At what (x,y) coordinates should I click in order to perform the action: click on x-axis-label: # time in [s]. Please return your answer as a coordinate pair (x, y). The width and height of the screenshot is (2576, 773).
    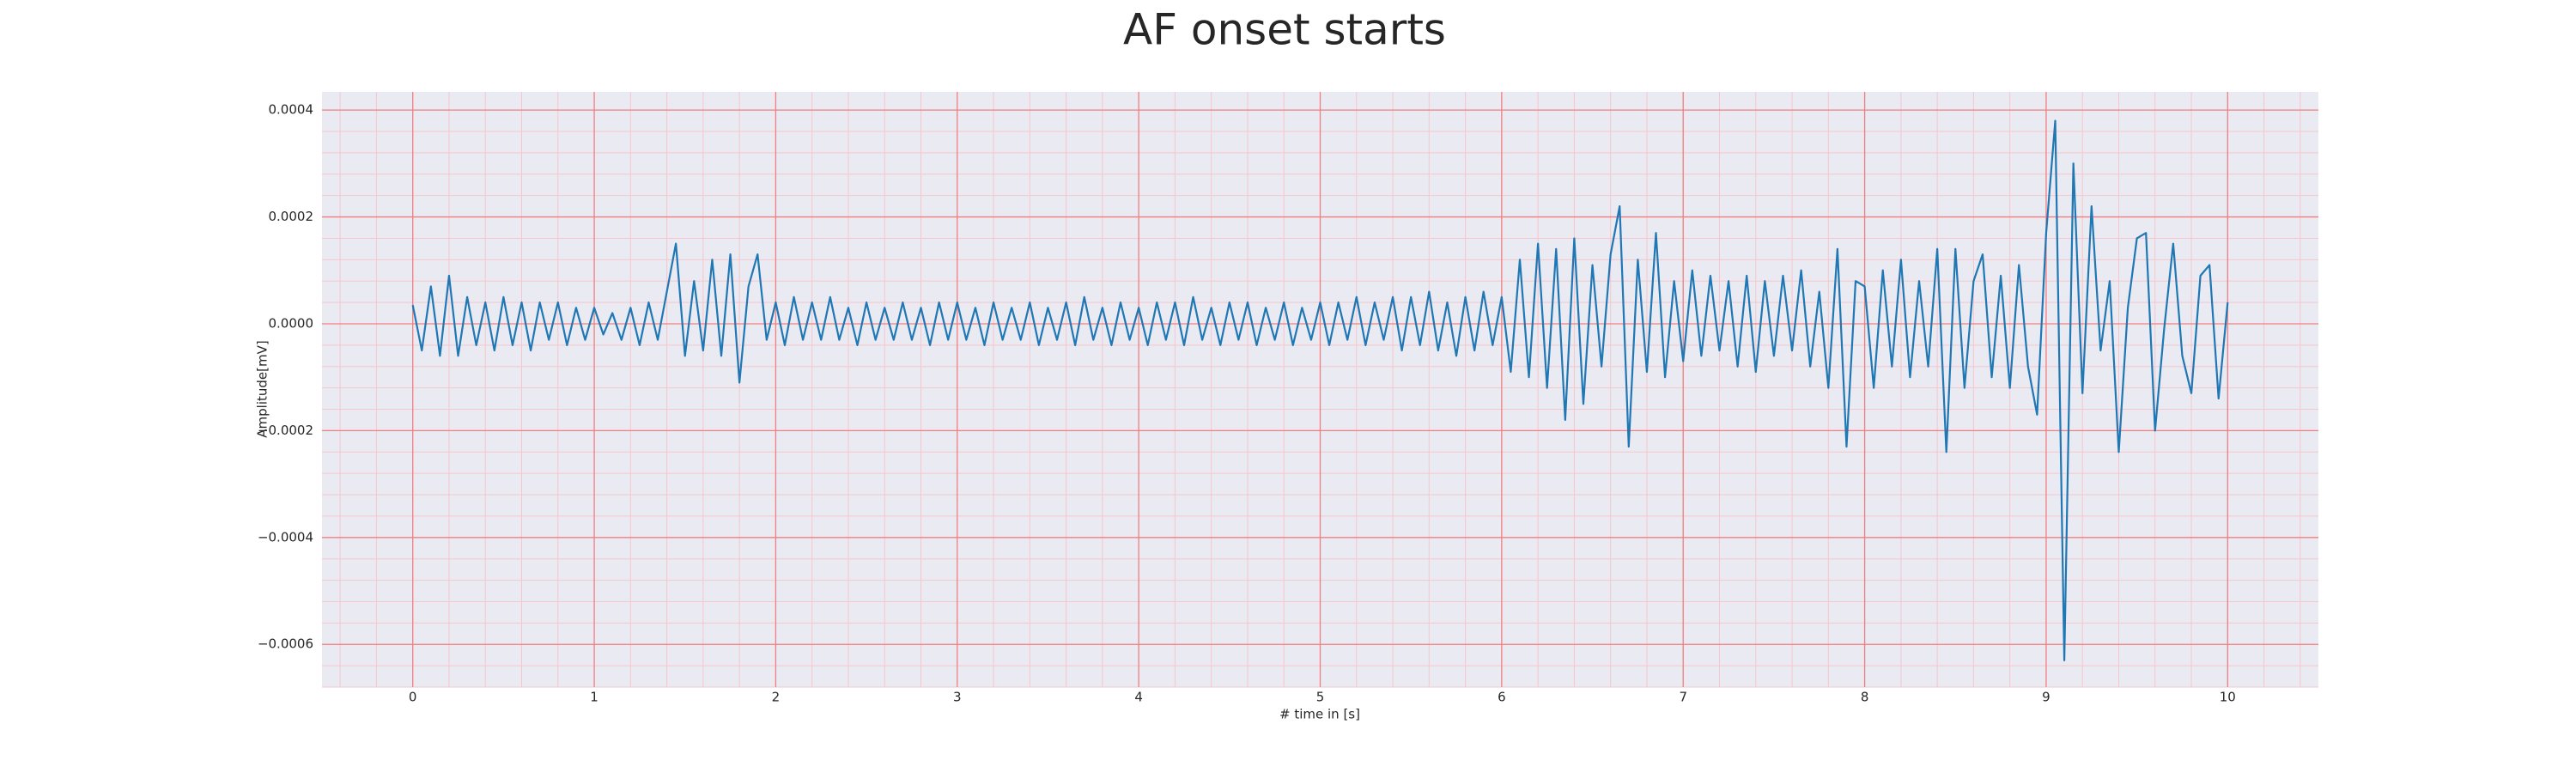
    Looking at the image, I should click on (1319, 714).